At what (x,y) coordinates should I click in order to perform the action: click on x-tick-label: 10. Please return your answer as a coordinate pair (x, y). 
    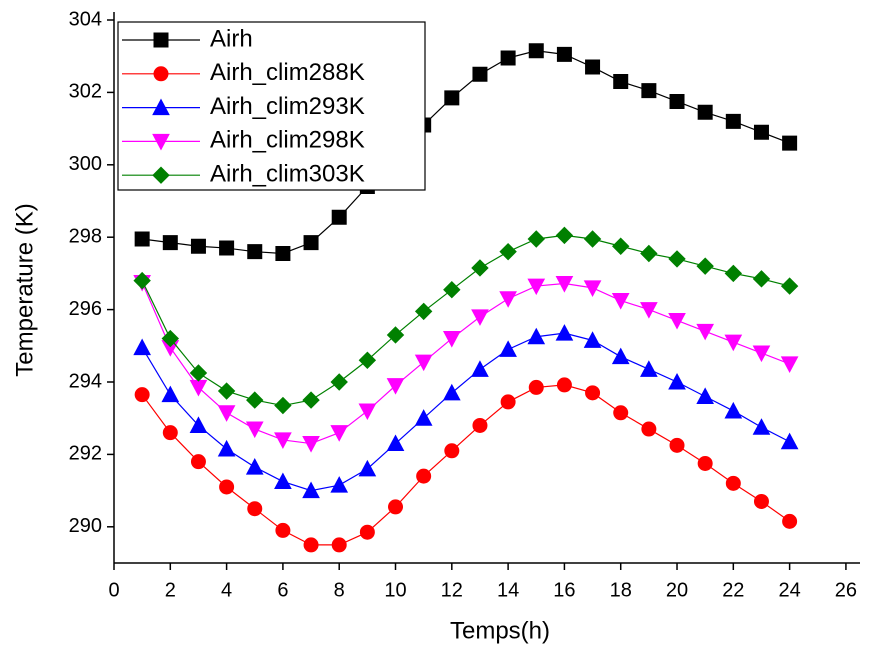
    Looking at the image, I should click on (395, 590).